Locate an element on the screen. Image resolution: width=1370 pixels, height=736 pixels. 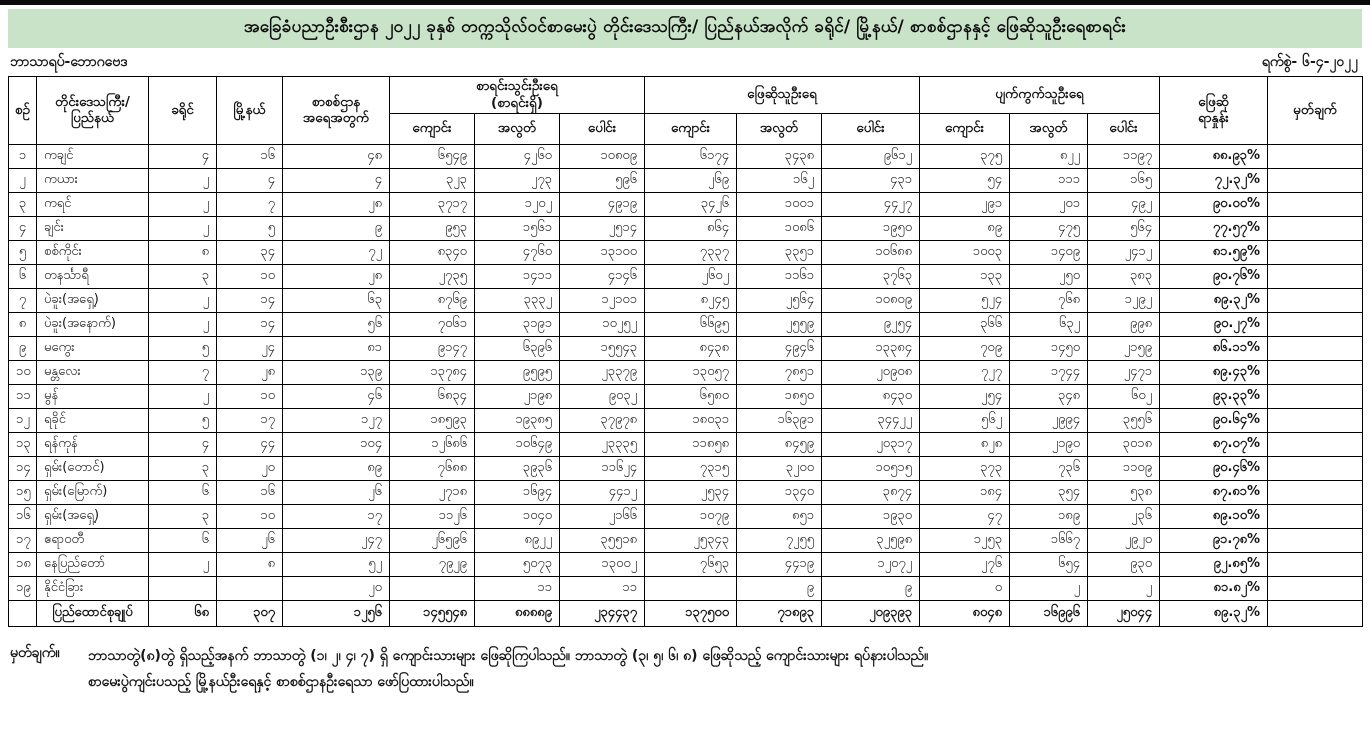
col-header-serial: စဉ် is located at coordinates (22, 110).